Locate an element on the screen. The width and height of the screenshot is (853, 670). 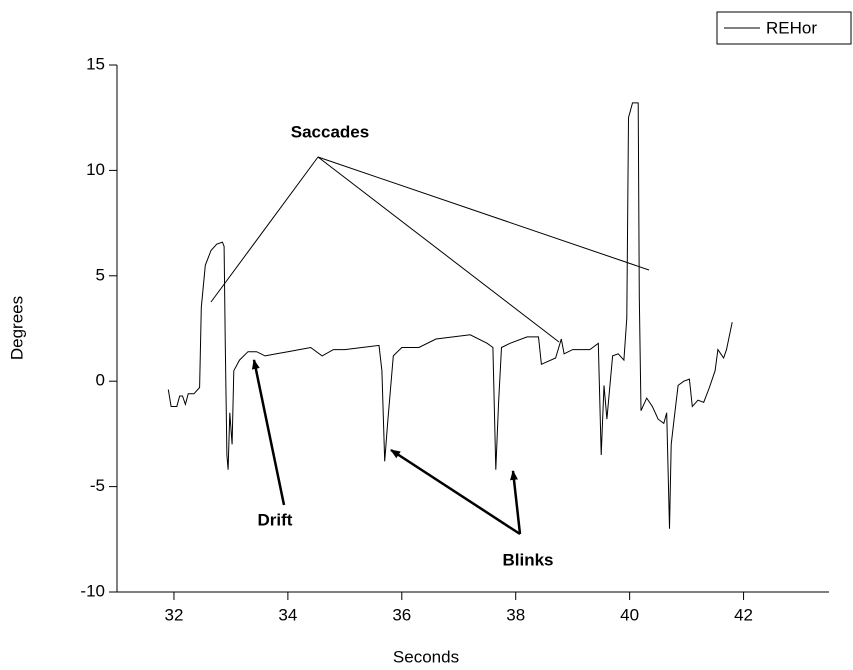
x-tick-label: 32 is located at coordinates (173, 614).